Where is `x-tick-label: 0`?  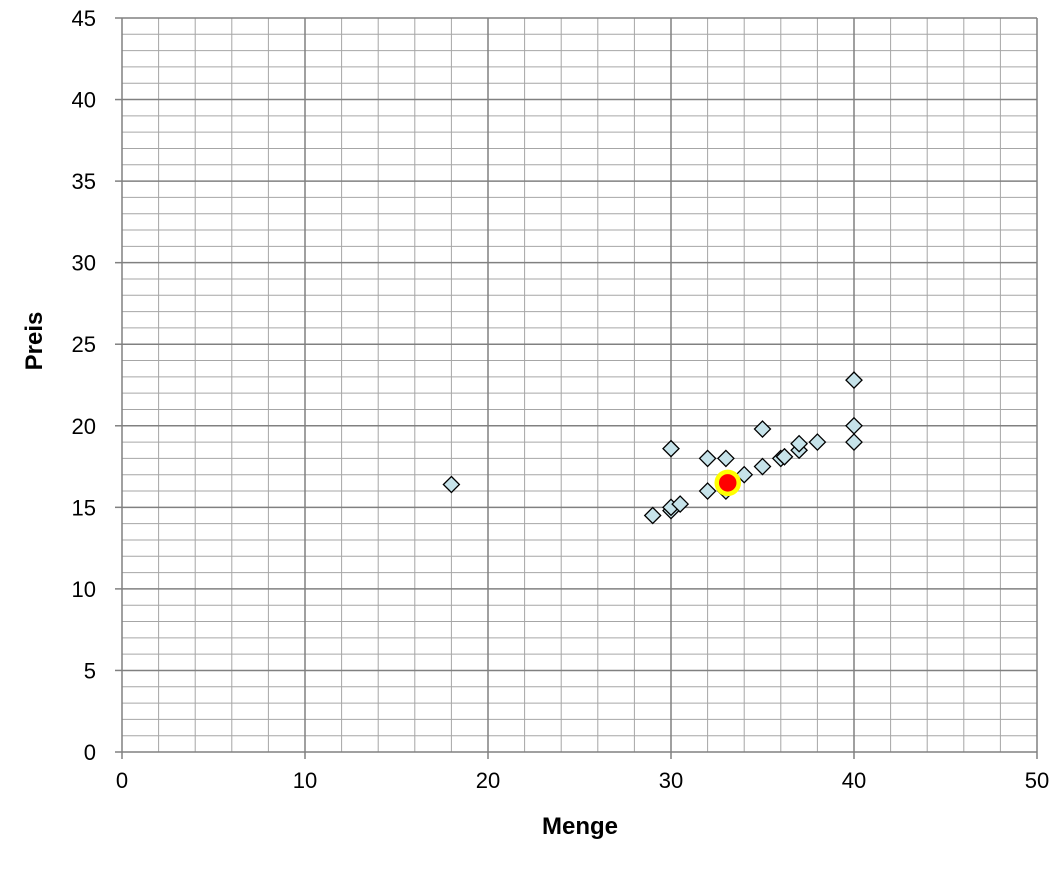
x-tick-label: 0 is located at coordinates (122, 780).